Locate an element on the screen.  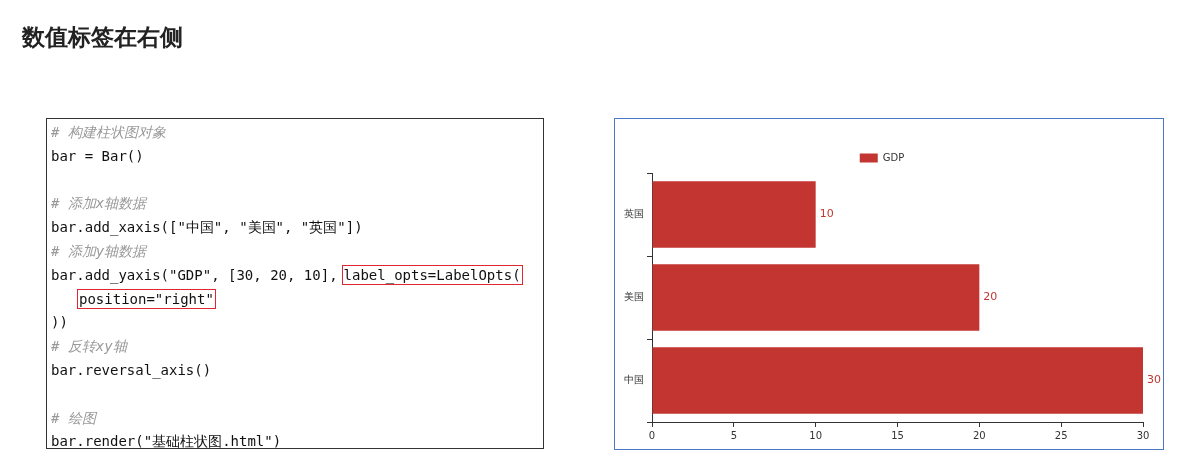
data-label: 20 is located at coordinates (990, 297).